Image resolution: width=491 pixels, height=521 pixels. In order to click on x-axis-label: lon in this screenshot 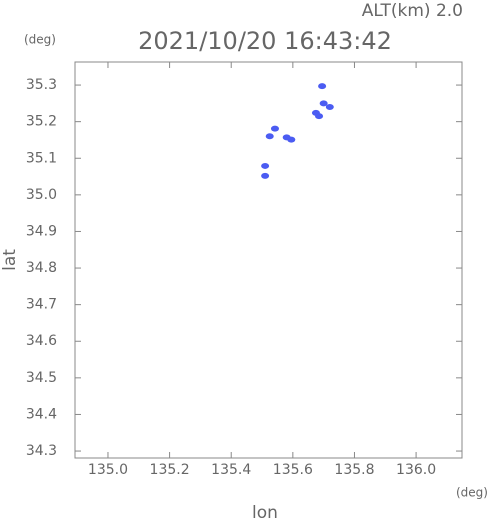, I will do `click(265, 512)`.